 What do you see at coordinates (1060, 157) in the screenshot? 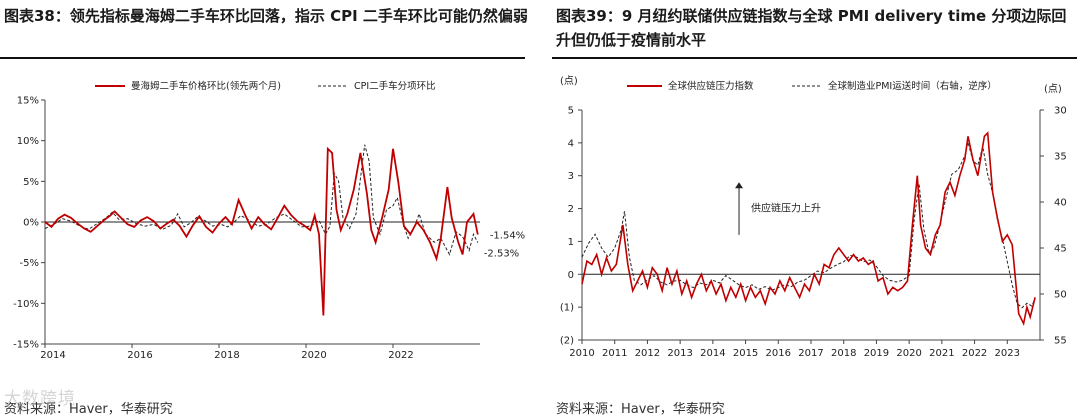
I see `y-tick-label-right: 35` at bounding box center [1060, 157].